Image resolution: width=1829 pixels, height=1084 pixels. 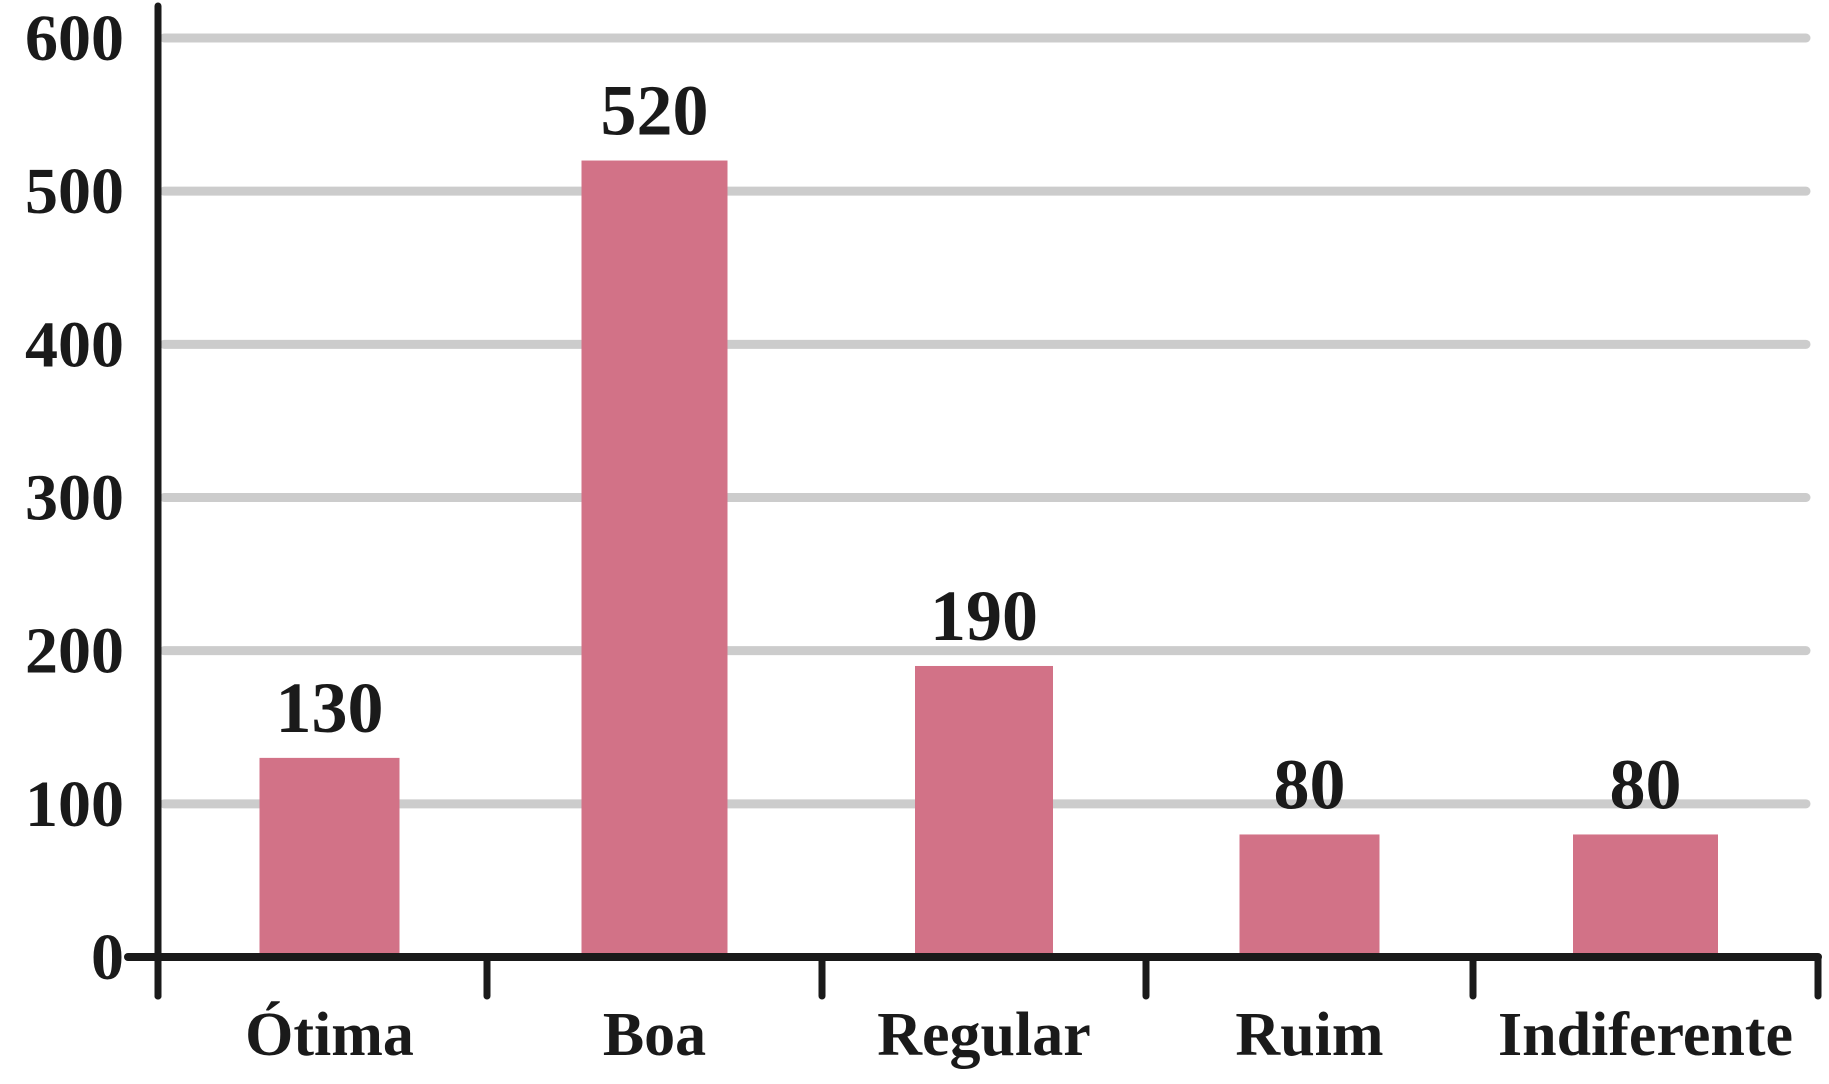 What do you see at coordinates (74, 344) in the screenshot?
I see `y-tick-label: 400` at bounding box center [74, 344].